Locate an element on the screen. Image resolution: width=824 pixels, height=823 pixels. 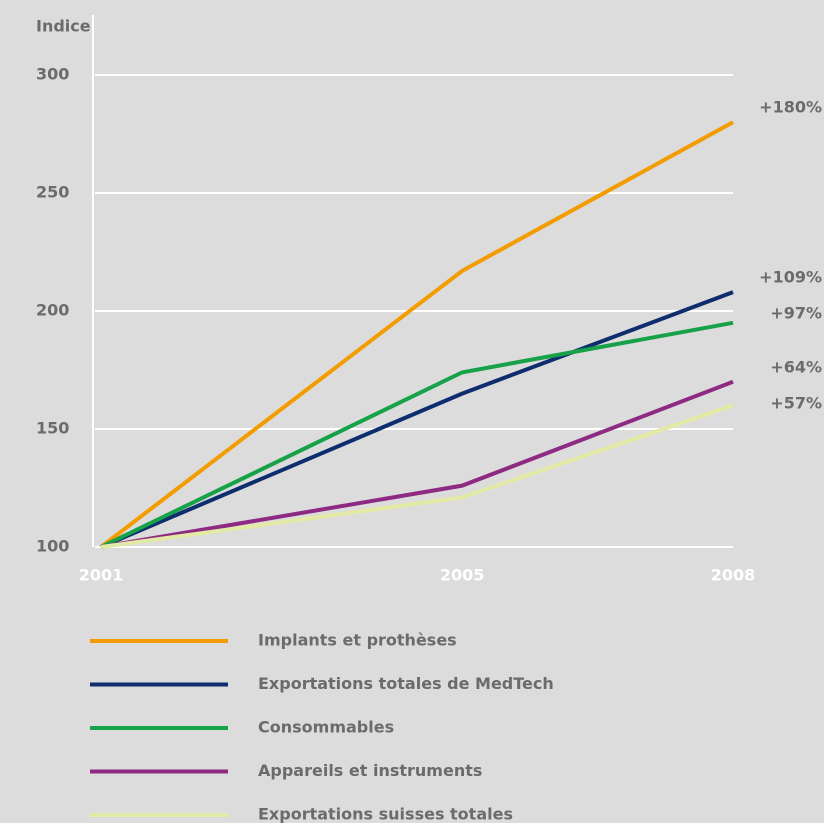
legend-label: Appareils et instruments is located at coordinates (370, 770).